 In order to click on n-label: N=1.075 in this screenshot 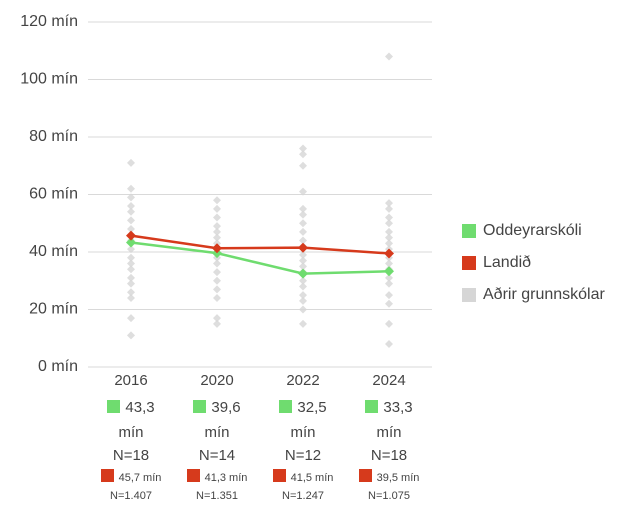, I will do `click(389, 496)`.